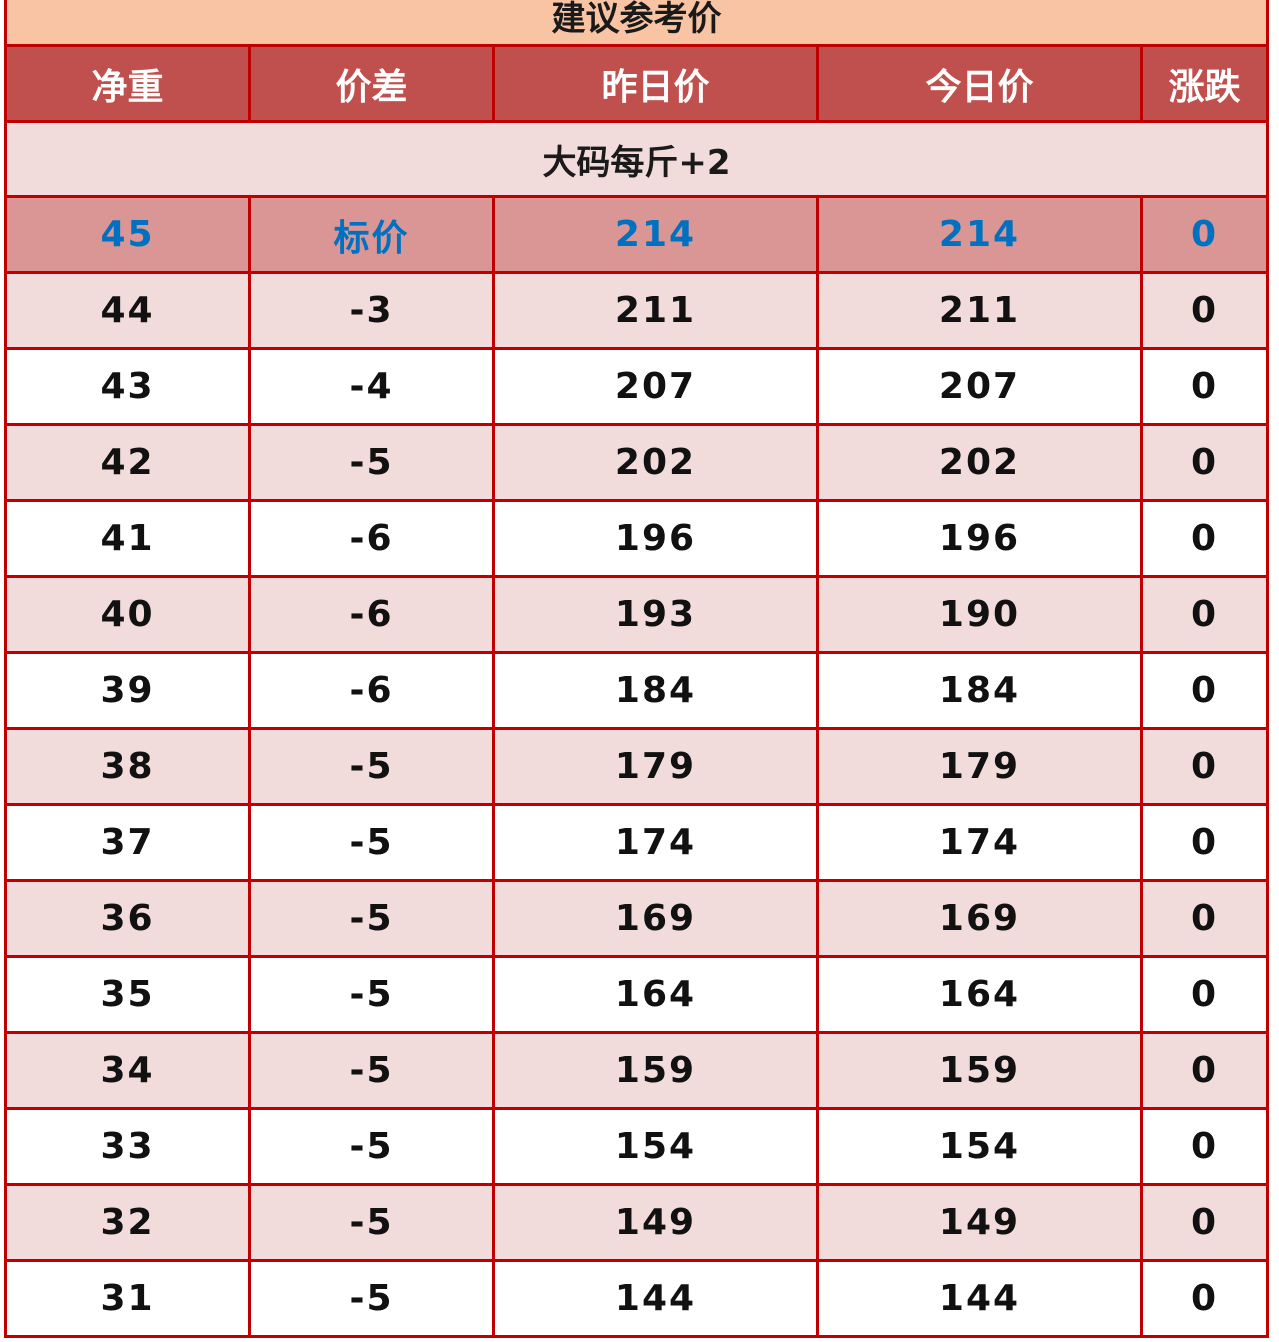 This screenshot has height=1342, width=1279. I want to click on cell-today-price: 207, so click(979, 386).